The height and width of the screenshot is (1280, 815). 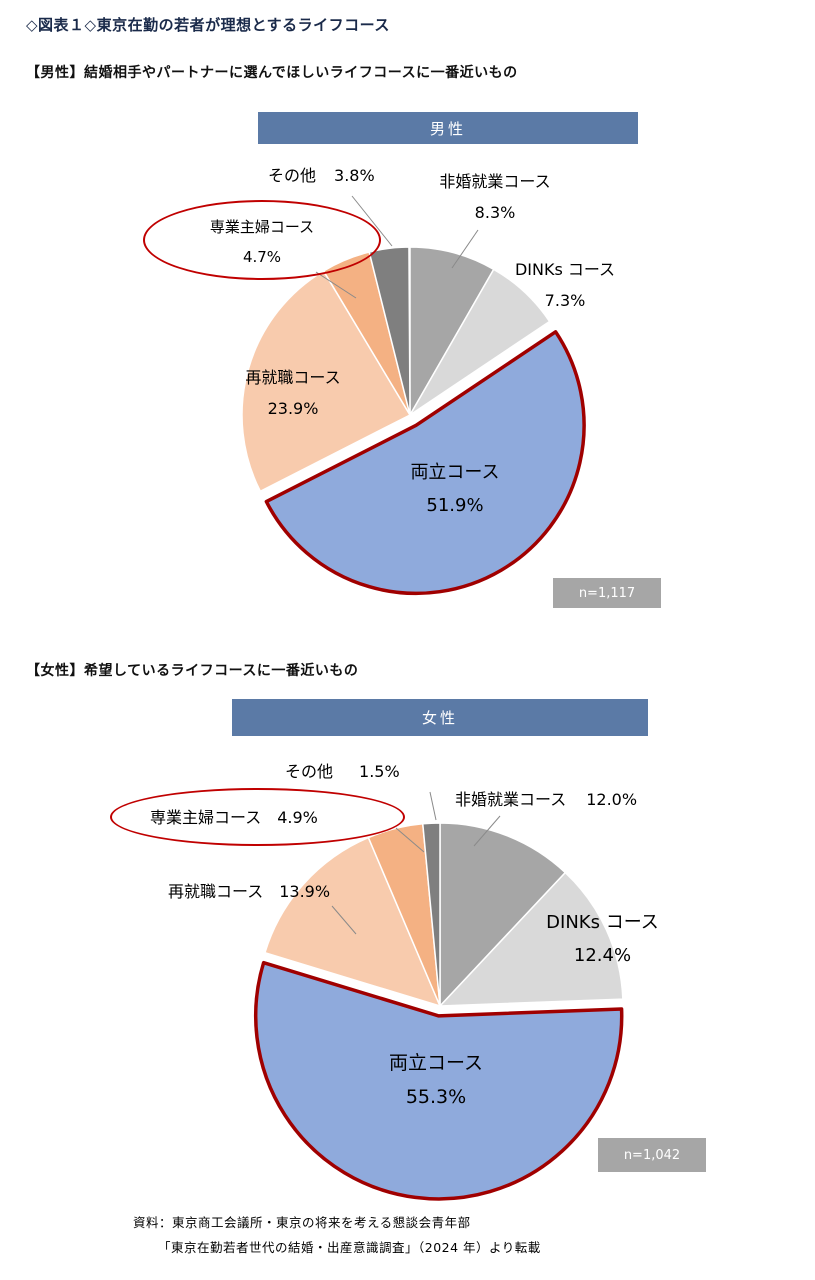 I want to click on slice-pct: 3.8%, so click(x=354, y=175).